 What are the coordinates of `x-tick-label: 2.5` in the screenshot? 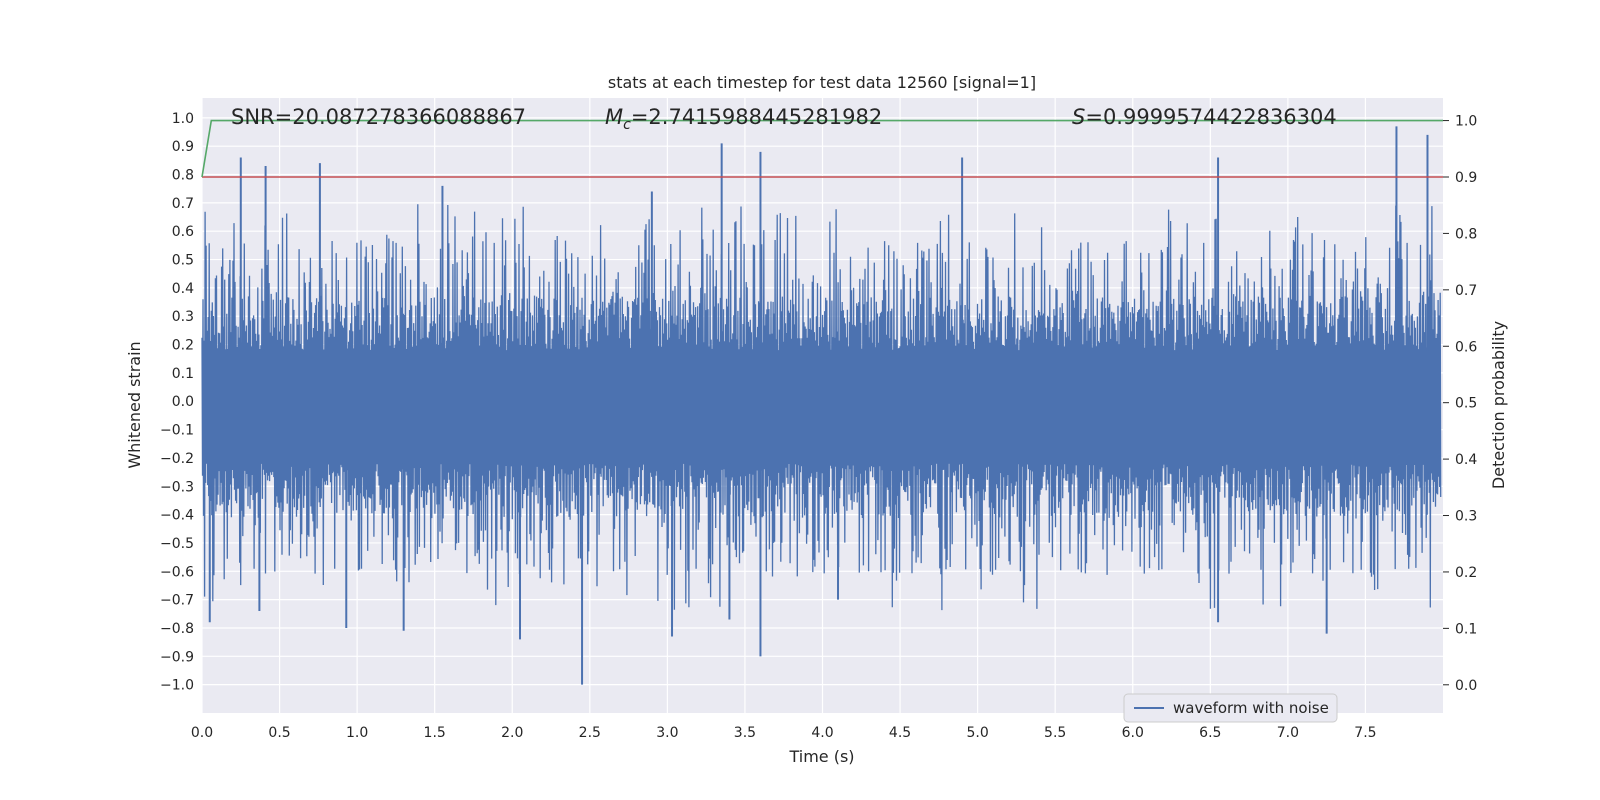 It's located at (590, 733).